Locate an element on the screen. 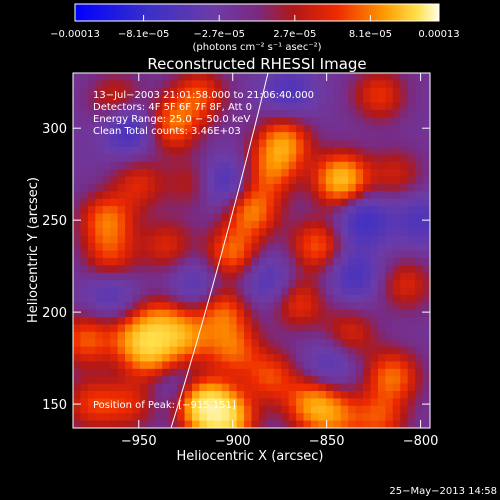  colorbar-tick-label: −8.1e−05 is located at coordinates (144, 34).